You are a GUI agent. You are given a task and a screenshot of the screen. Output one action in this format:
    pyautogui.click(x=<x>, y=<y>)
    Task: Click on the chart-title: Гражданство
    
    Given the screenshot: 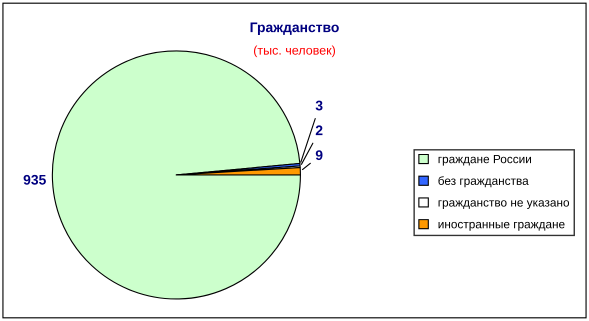 What is the action you would take?
    pyautogui.click(x=294, y=28)
    